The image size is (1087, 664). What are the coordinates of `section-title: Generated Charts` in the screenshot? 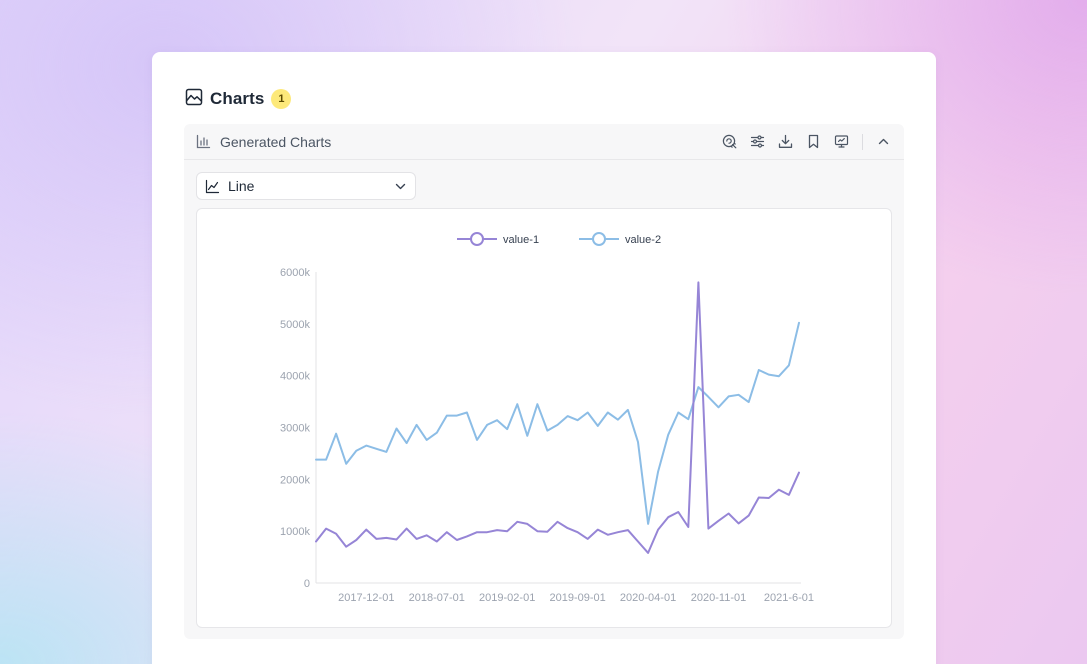 It's located at (276, 141).